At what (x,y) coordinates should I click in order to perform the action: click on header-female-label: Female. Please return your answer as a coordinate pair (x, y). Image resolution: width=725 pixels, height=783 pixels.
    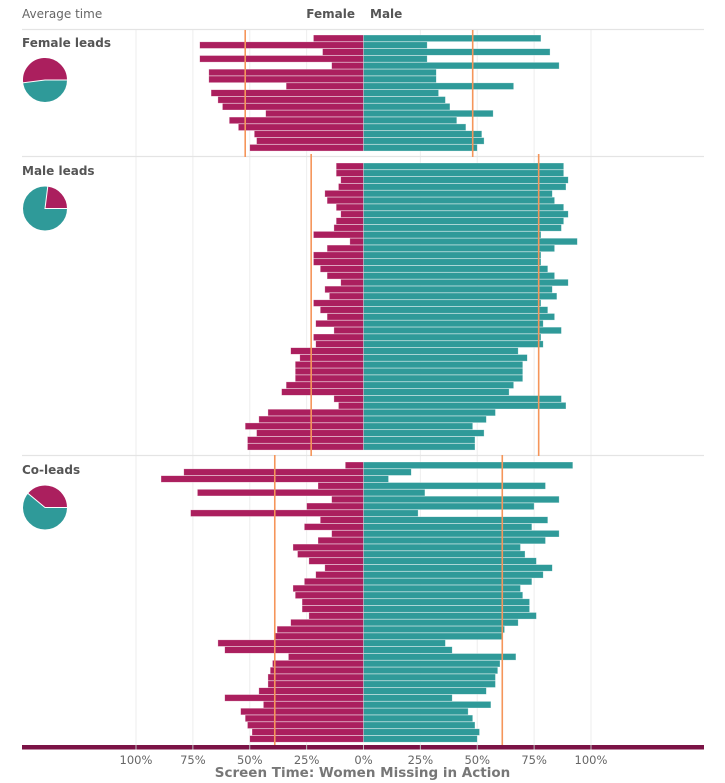
    Looking at the image, I should click on (330, 14).